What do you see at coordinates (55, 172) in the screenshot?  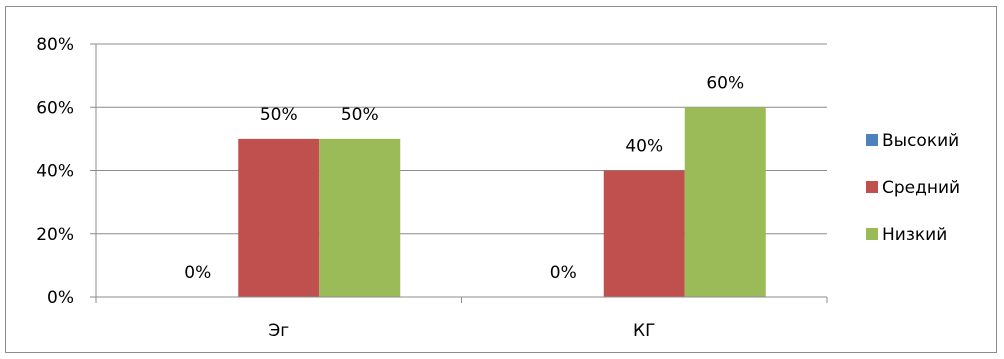 I see `y-tick-label: 40%` at bounding box center [55, 172].